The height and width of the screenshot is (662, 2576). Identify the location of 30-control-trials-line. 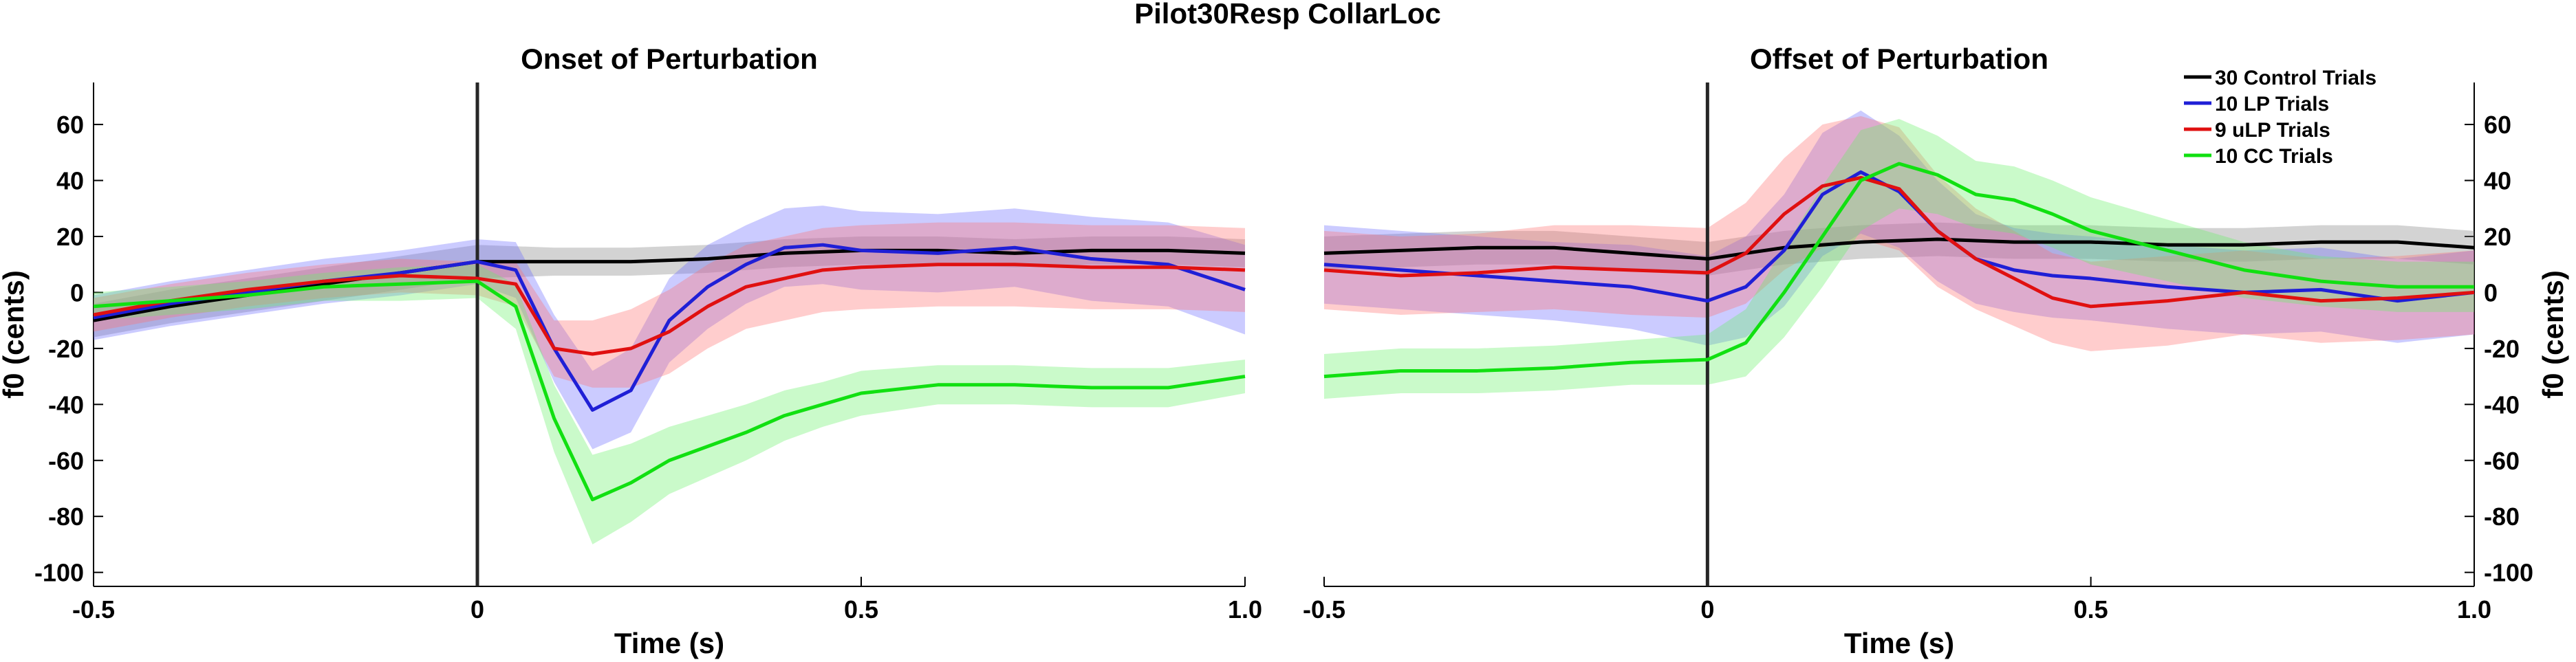
(1899, 249).